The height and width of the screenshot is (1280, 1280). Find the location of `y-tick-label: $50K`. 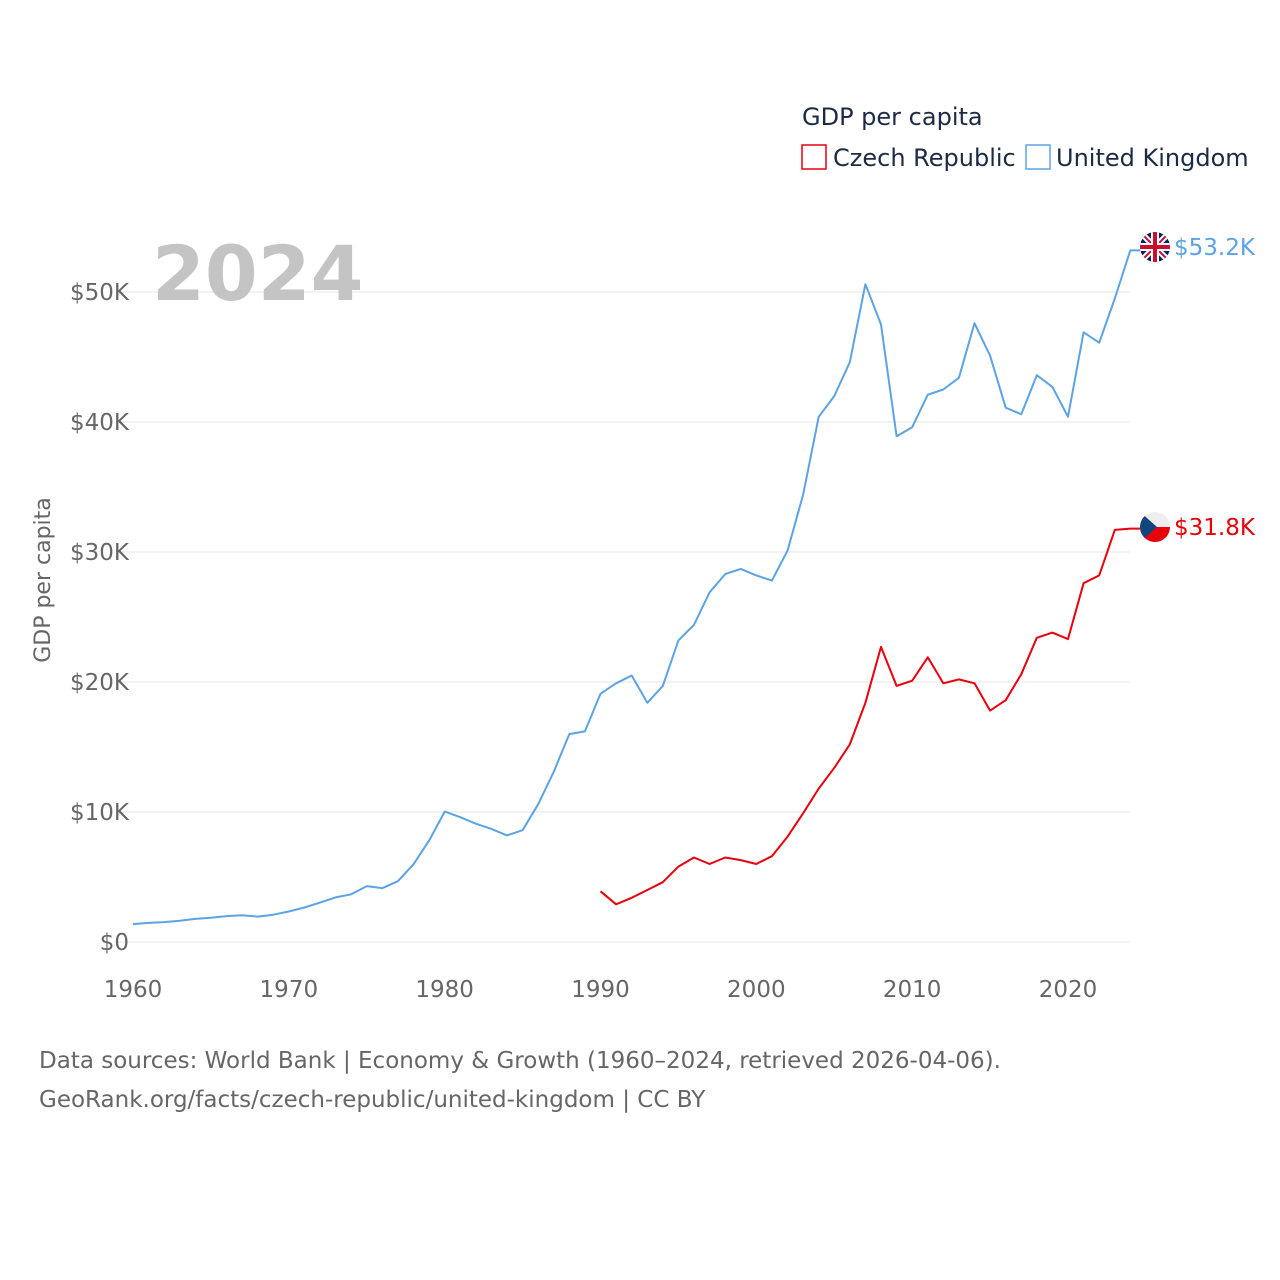

y-tick-label: $50K is located at coordinates (100, 293).